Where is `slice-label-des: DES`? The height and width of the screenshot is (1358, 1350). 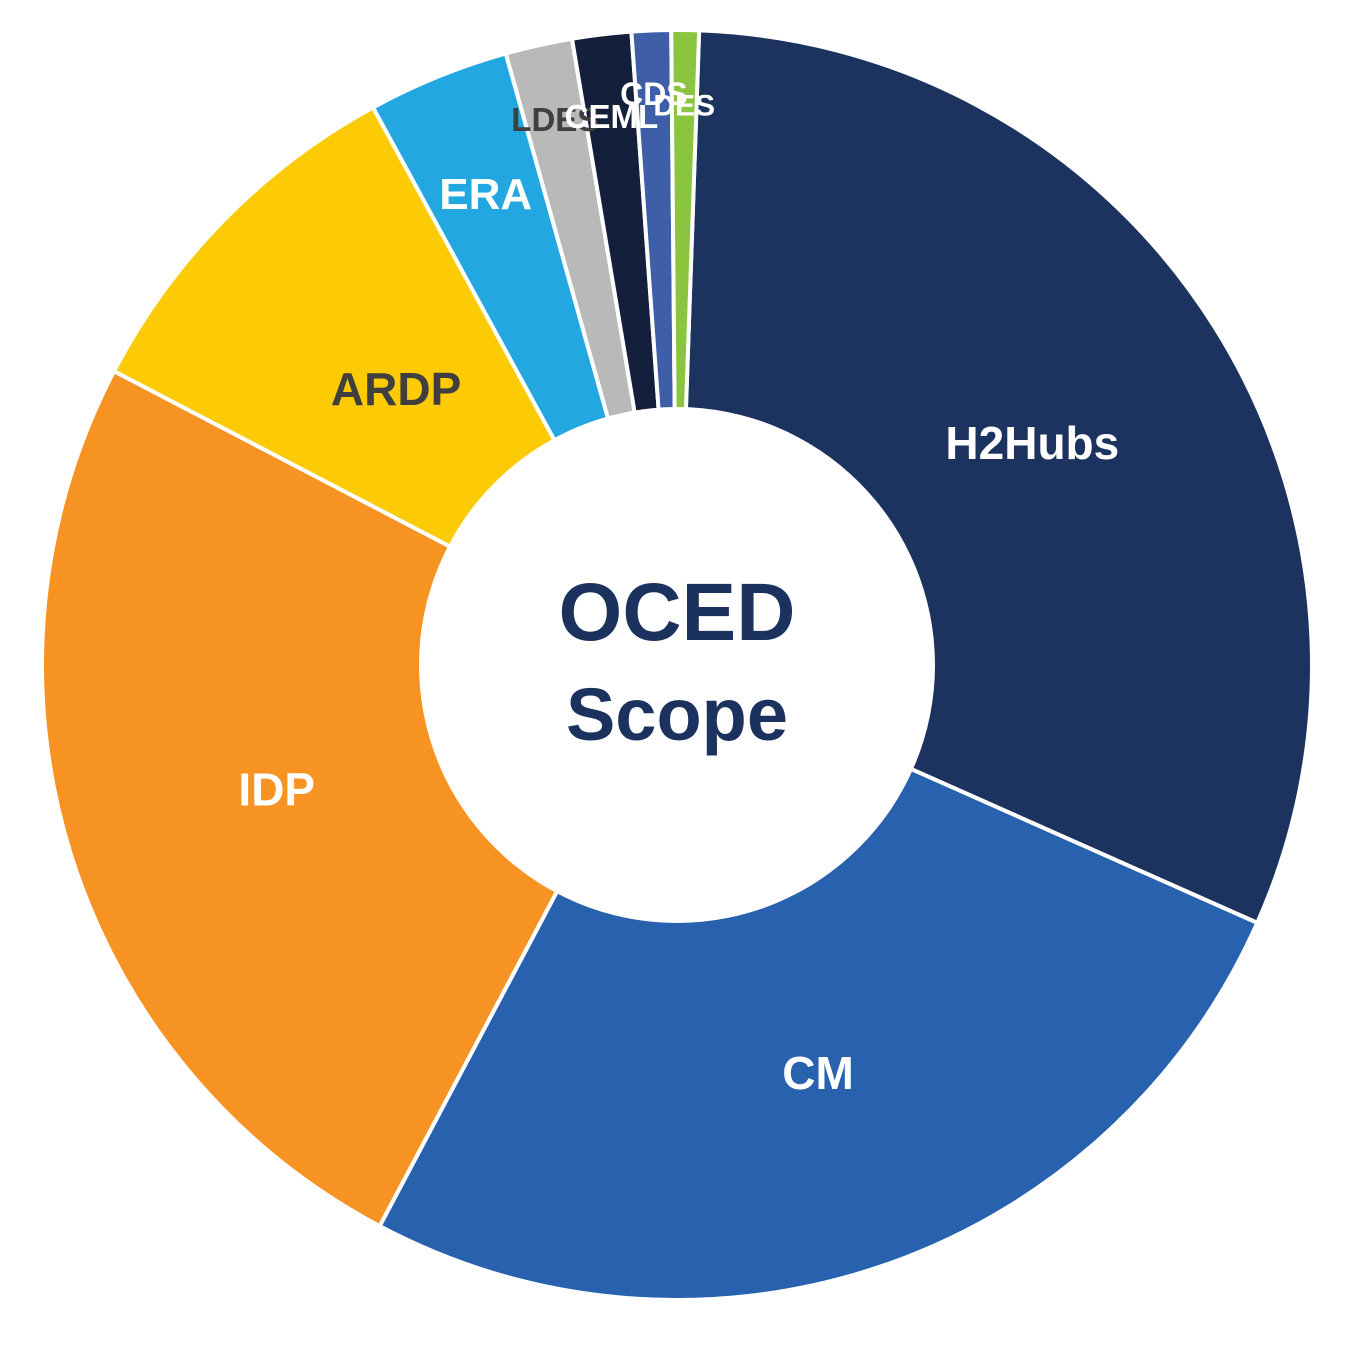
slice-label-des: DES is located at coordinates (684, 106).